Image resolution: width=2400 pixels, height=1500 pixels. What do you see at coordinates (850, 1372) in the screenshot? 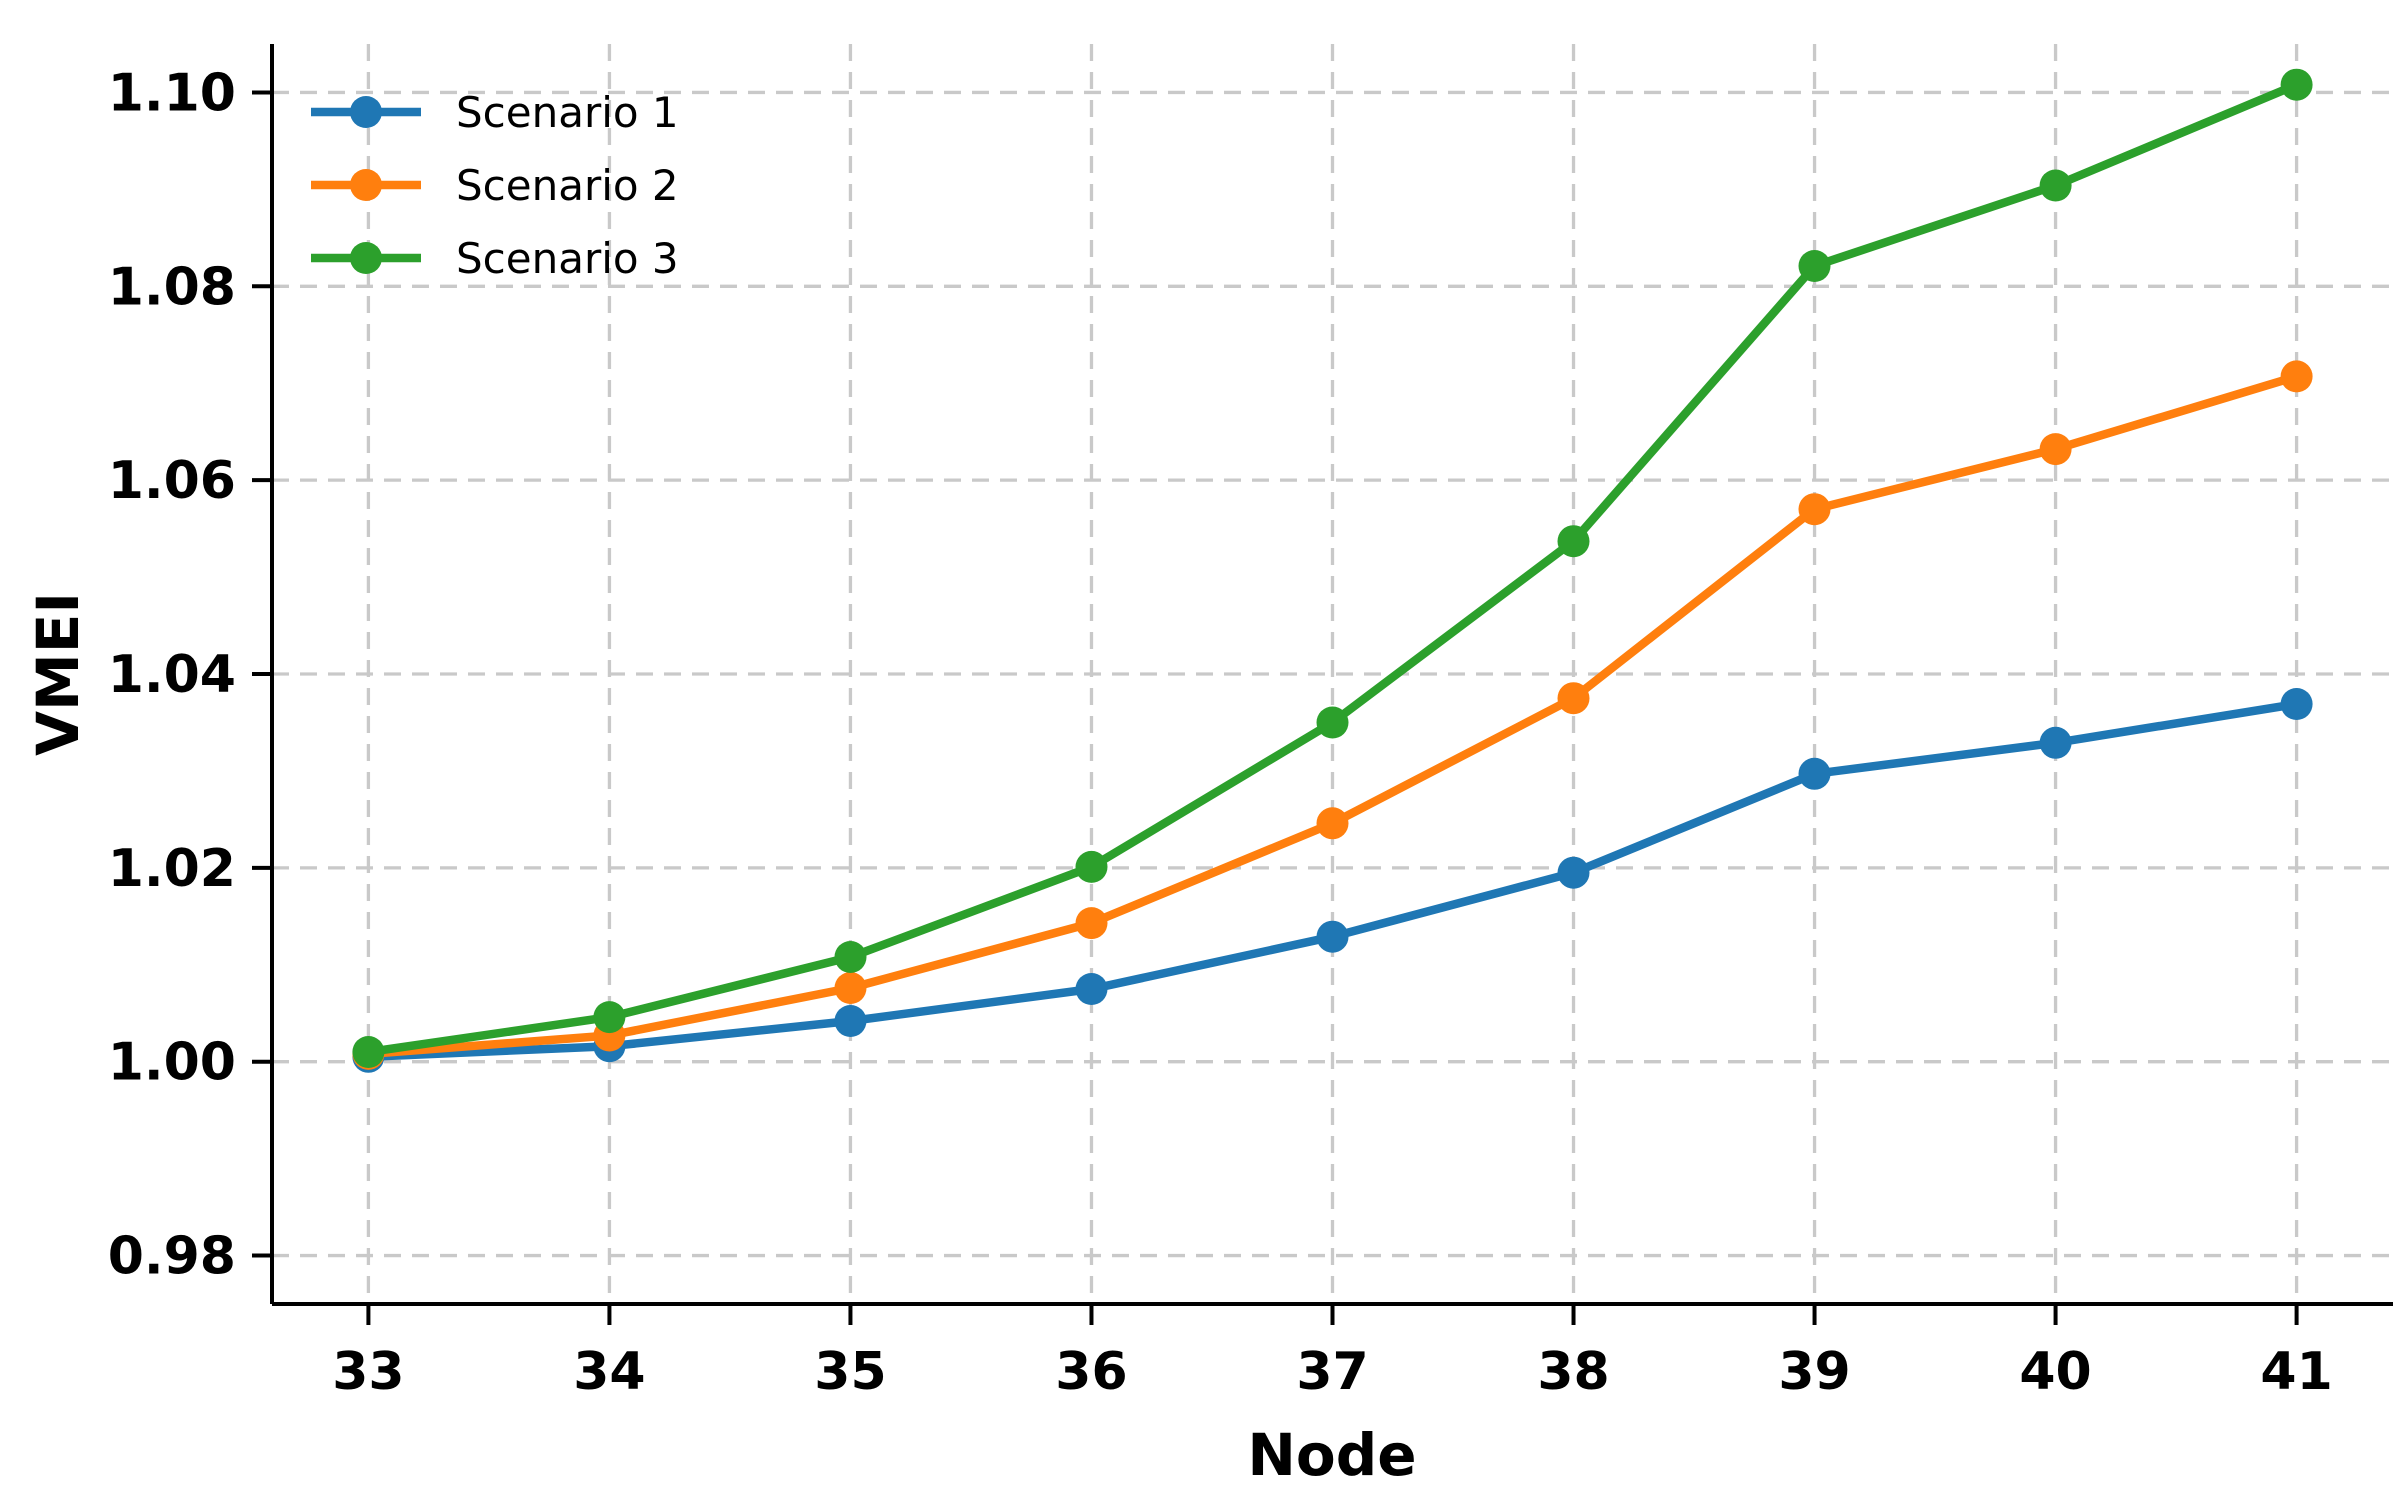
I see `x-tick-label: 35` at bounding box center [850, 1372].